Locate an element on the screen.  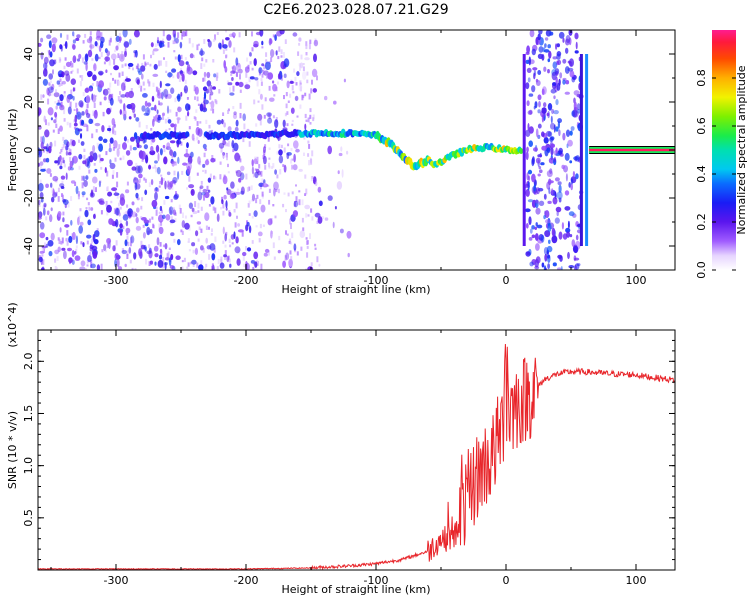
colorbar-tick-label: 0.4 is located at coordinates (701, 174).